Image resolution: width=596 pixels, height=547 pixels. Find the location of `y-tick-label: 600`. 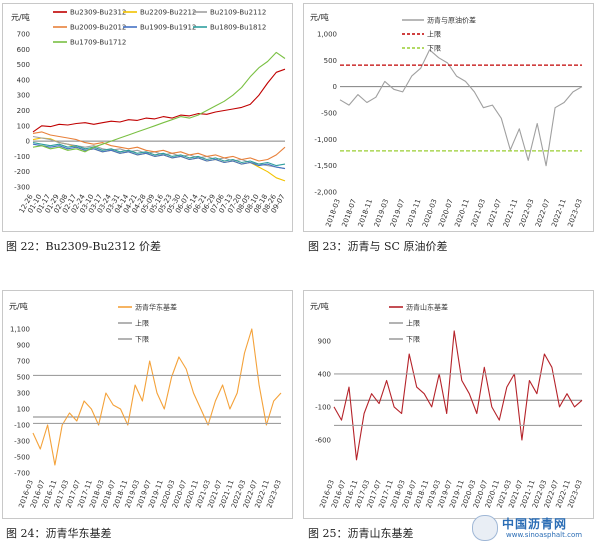

y-tick-label: 600 is located at coordinates (23, 50).